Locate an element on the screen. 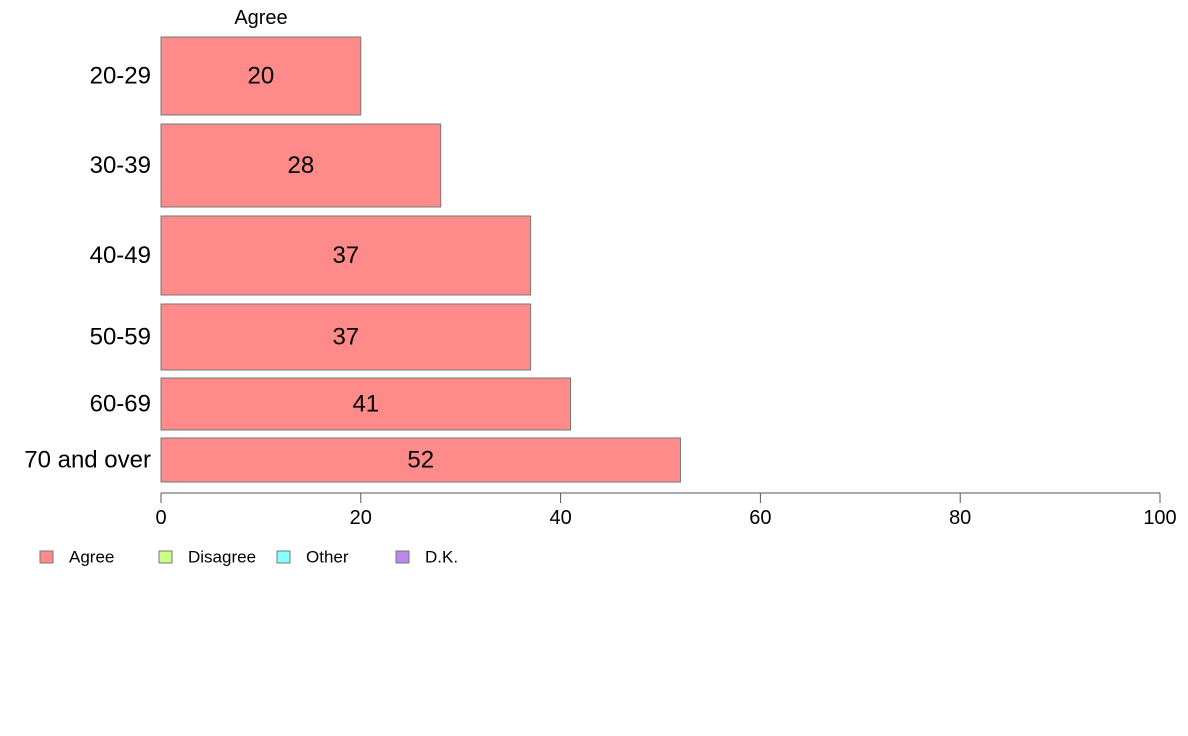  category-label: 50-59 is located at coordinates (120, 337).